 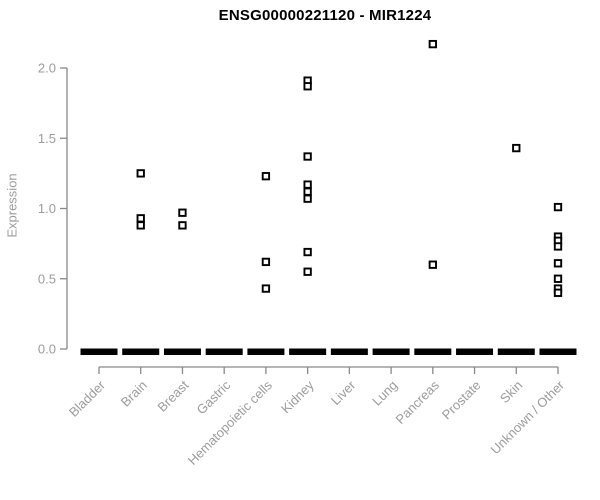 What do you see at coordinates (47, 208) in the screenshot?
I see `y-tick-label: 1.0` at bounding box center [47, 208].